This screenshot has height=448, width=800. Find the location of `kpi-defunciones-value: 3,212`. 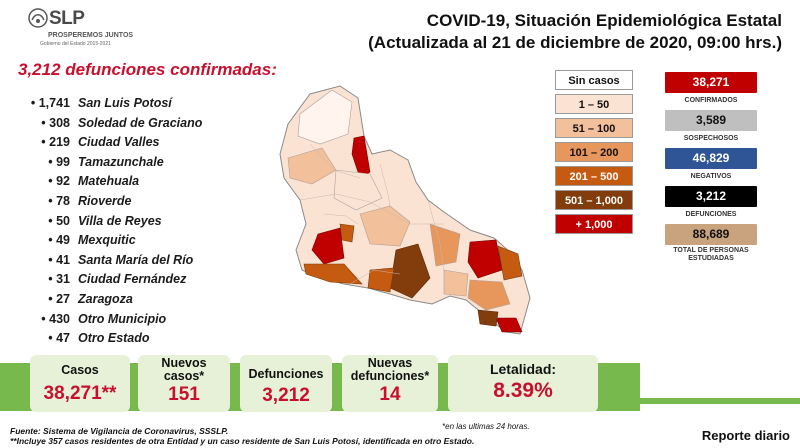

kpi-defunciones-value: 3,212 is located at coordinates (286, 395).